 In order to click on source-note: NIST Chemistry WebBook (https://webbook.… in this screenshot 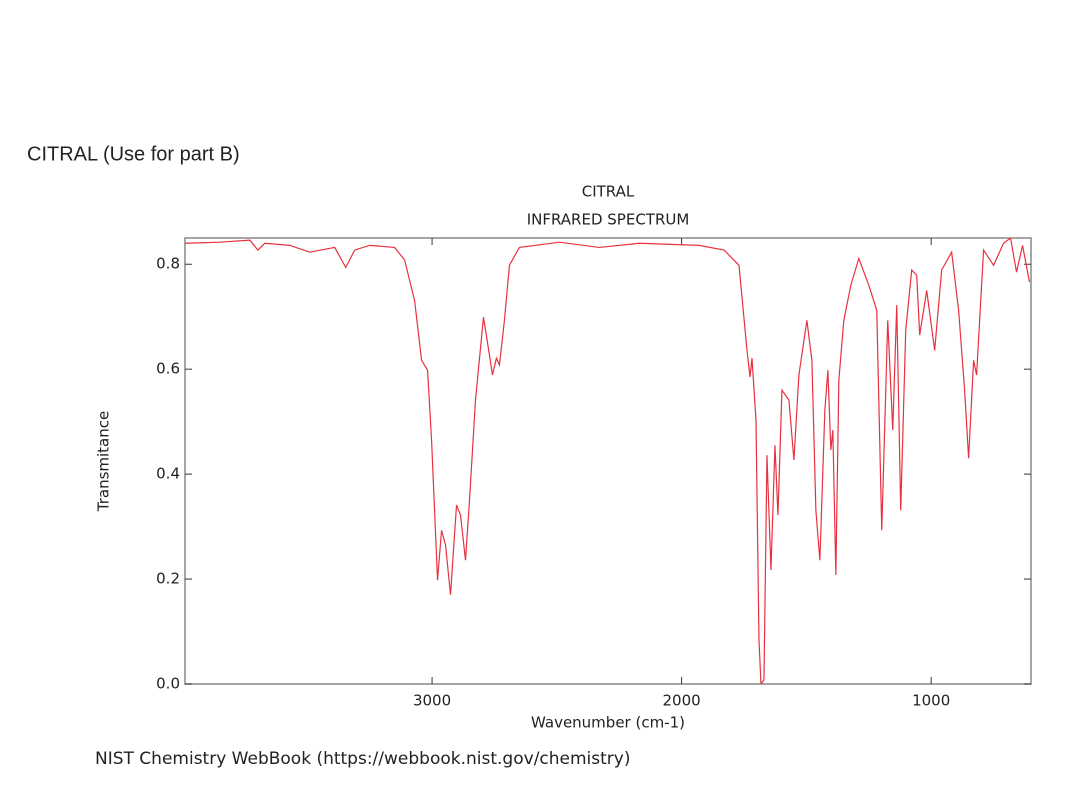, I will do `click(362, 759)`.